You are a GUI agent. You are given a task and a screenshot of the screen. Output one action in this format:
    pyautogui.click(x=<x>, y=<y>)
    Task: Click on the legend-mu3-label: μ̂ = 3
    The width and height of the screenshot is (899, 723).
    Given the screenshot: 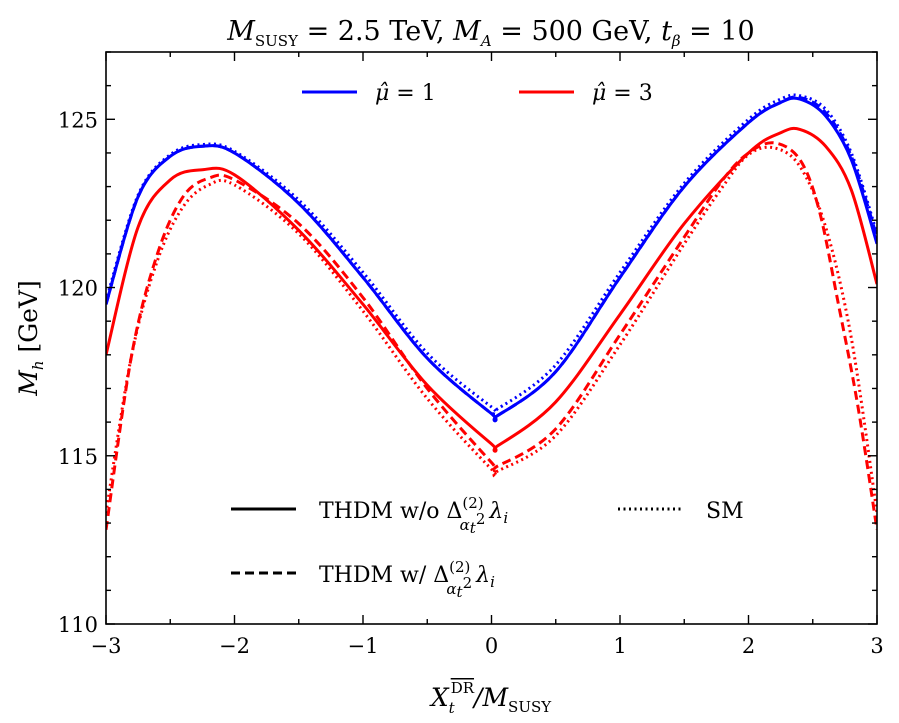 What is the action you would take?
    pyautogui.click(x=622, y=93)
    